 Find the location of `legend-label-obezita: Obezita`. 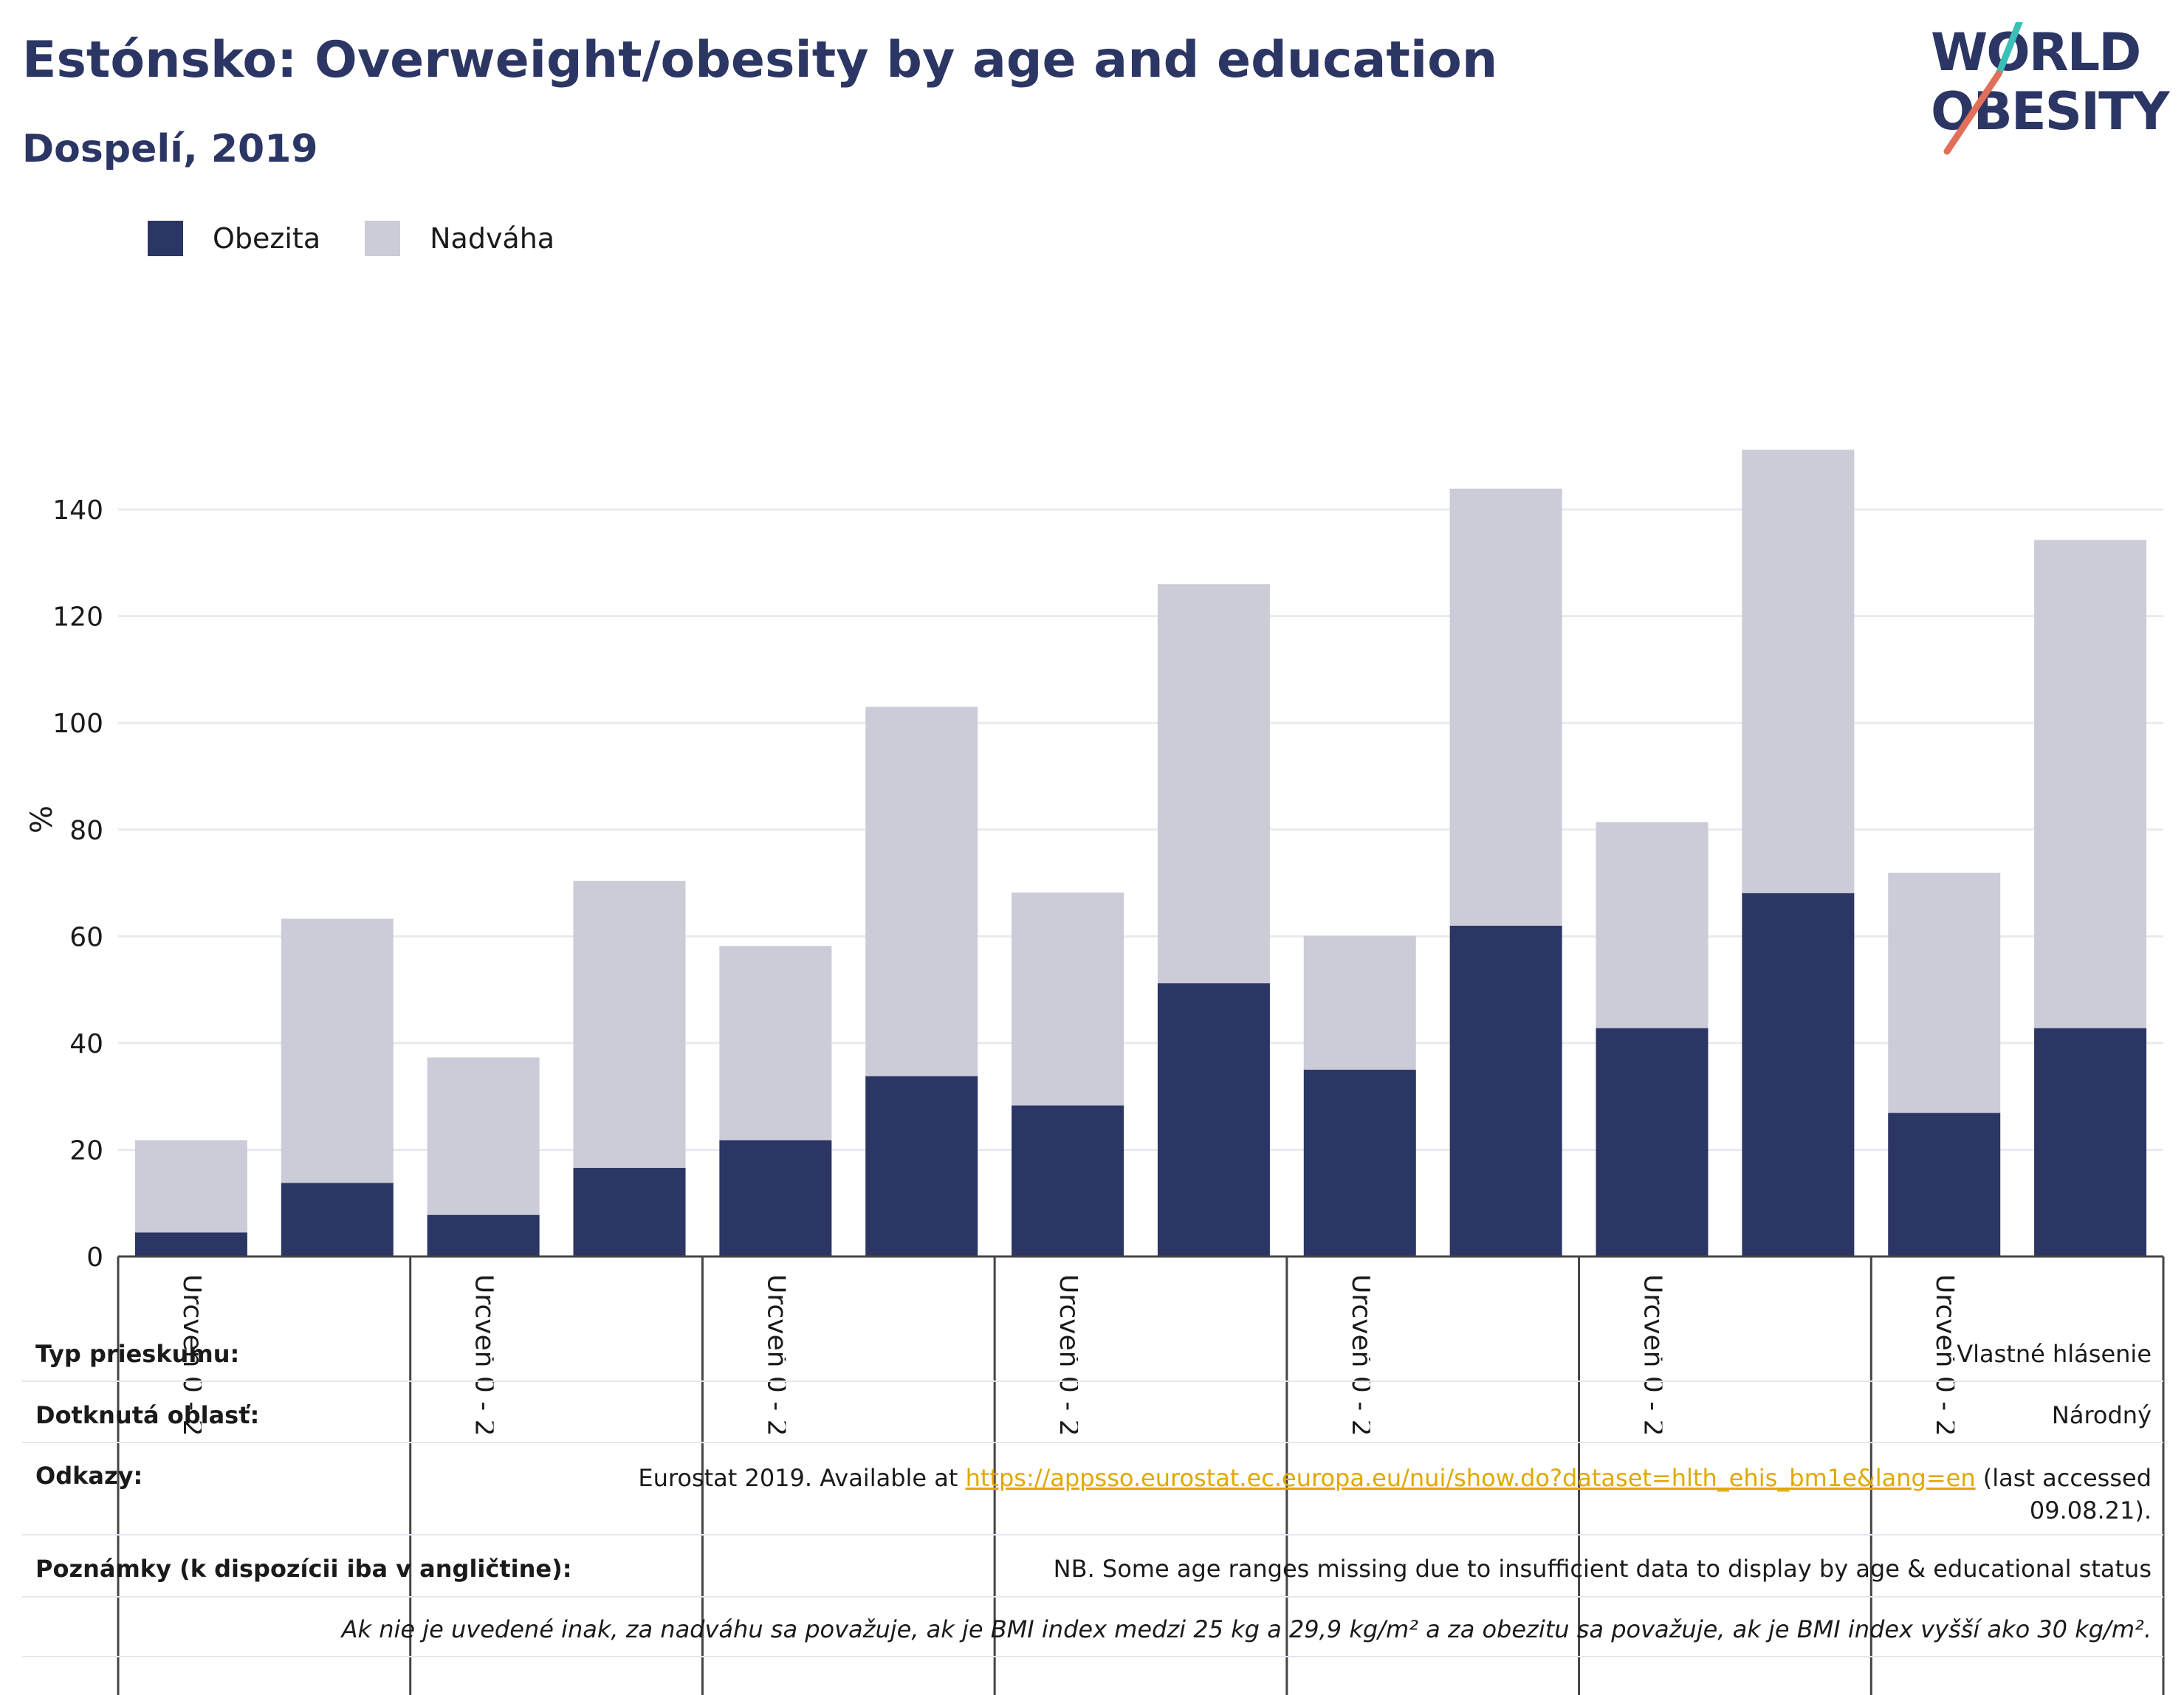

legend-label-obezita: Obezita is located at coordinates (267, 238).